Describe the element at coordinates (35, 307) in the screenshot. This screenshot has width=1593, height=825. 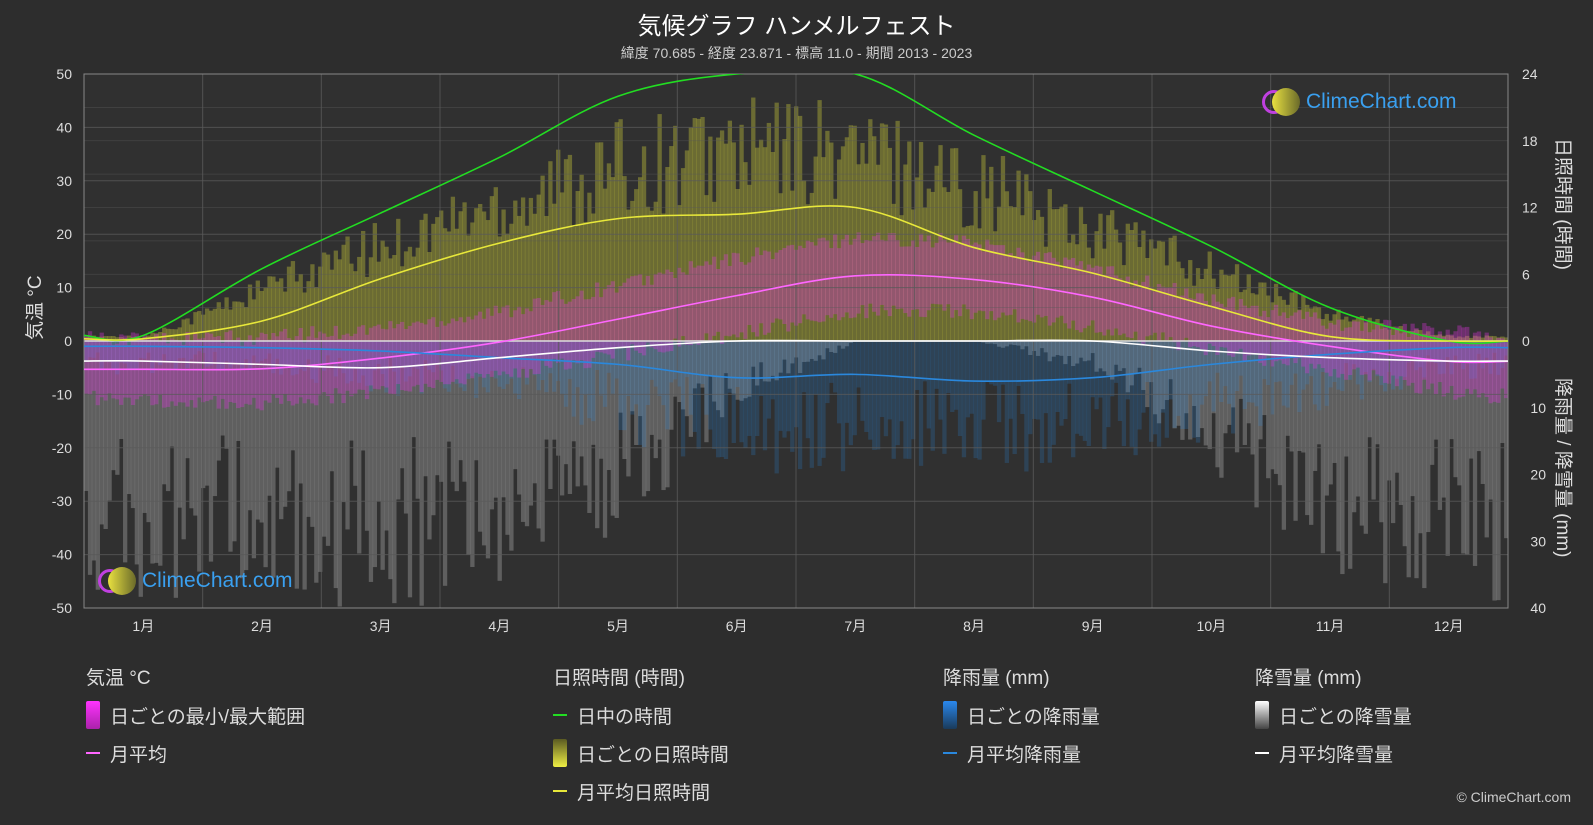
I see `y-axis-label-temperature: 気温 °C` at that location.